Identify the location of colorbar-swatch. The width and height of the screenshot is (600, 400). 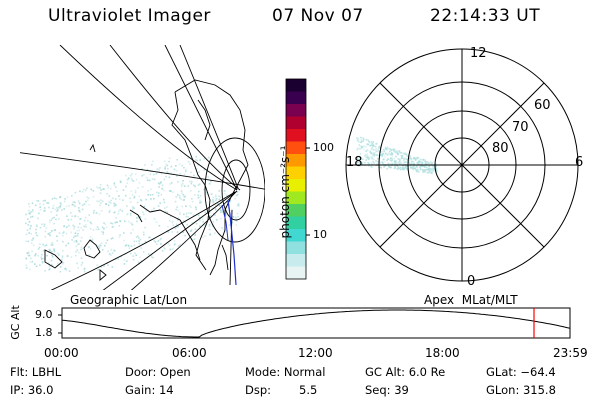
(296, 135).